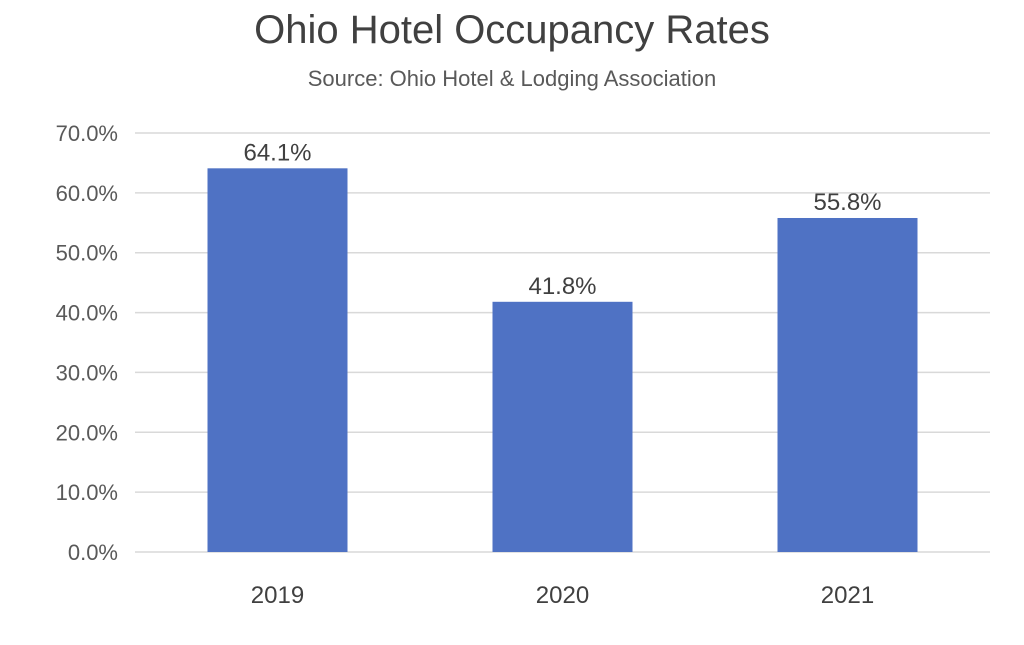 The width and height of the screenshot is (1024, 645). I want to click on data-label: 64.1%, so click(277, 152).